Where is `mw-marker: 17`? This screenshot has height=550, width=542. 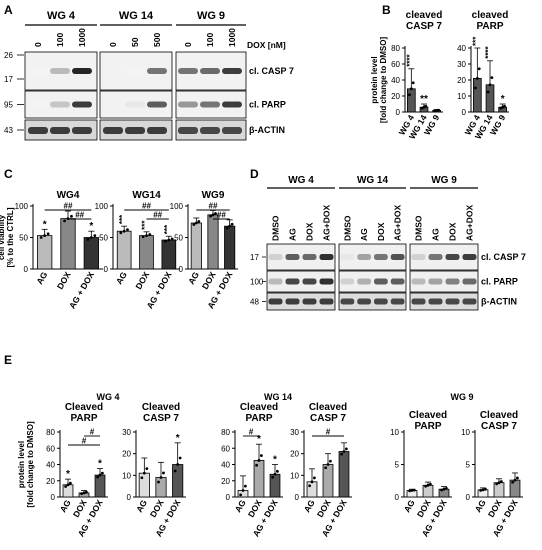 mw-marker: 17 is located at coordinates (8, 79).